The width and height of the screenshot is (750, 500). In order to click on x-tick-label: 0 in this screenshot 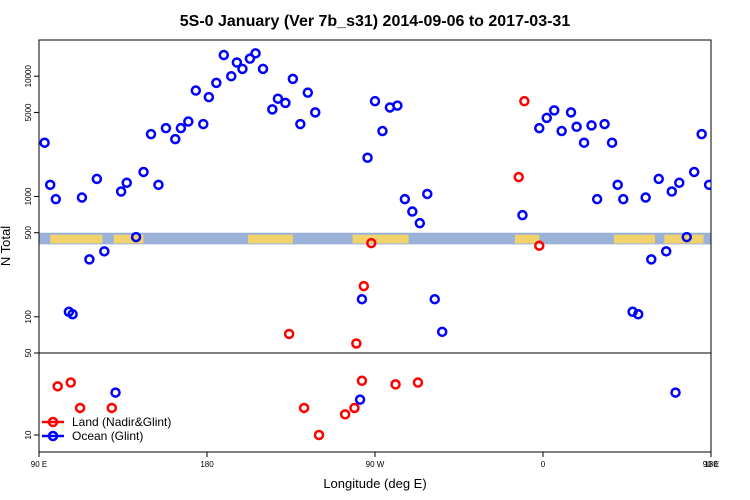, I will do `click(543, 464)`.